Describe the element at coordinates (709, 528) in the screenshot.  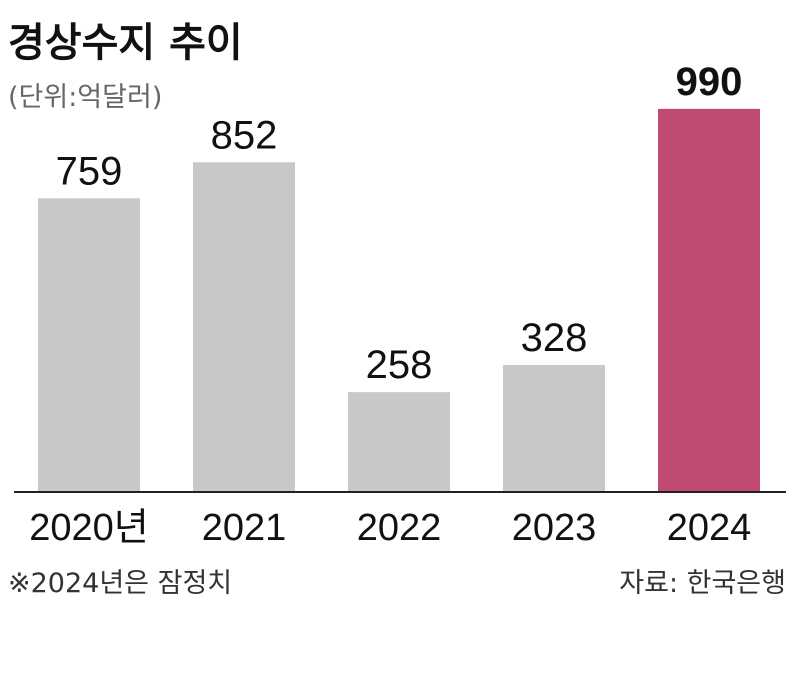
I see `x-tick-label-4: 2024` at that location.